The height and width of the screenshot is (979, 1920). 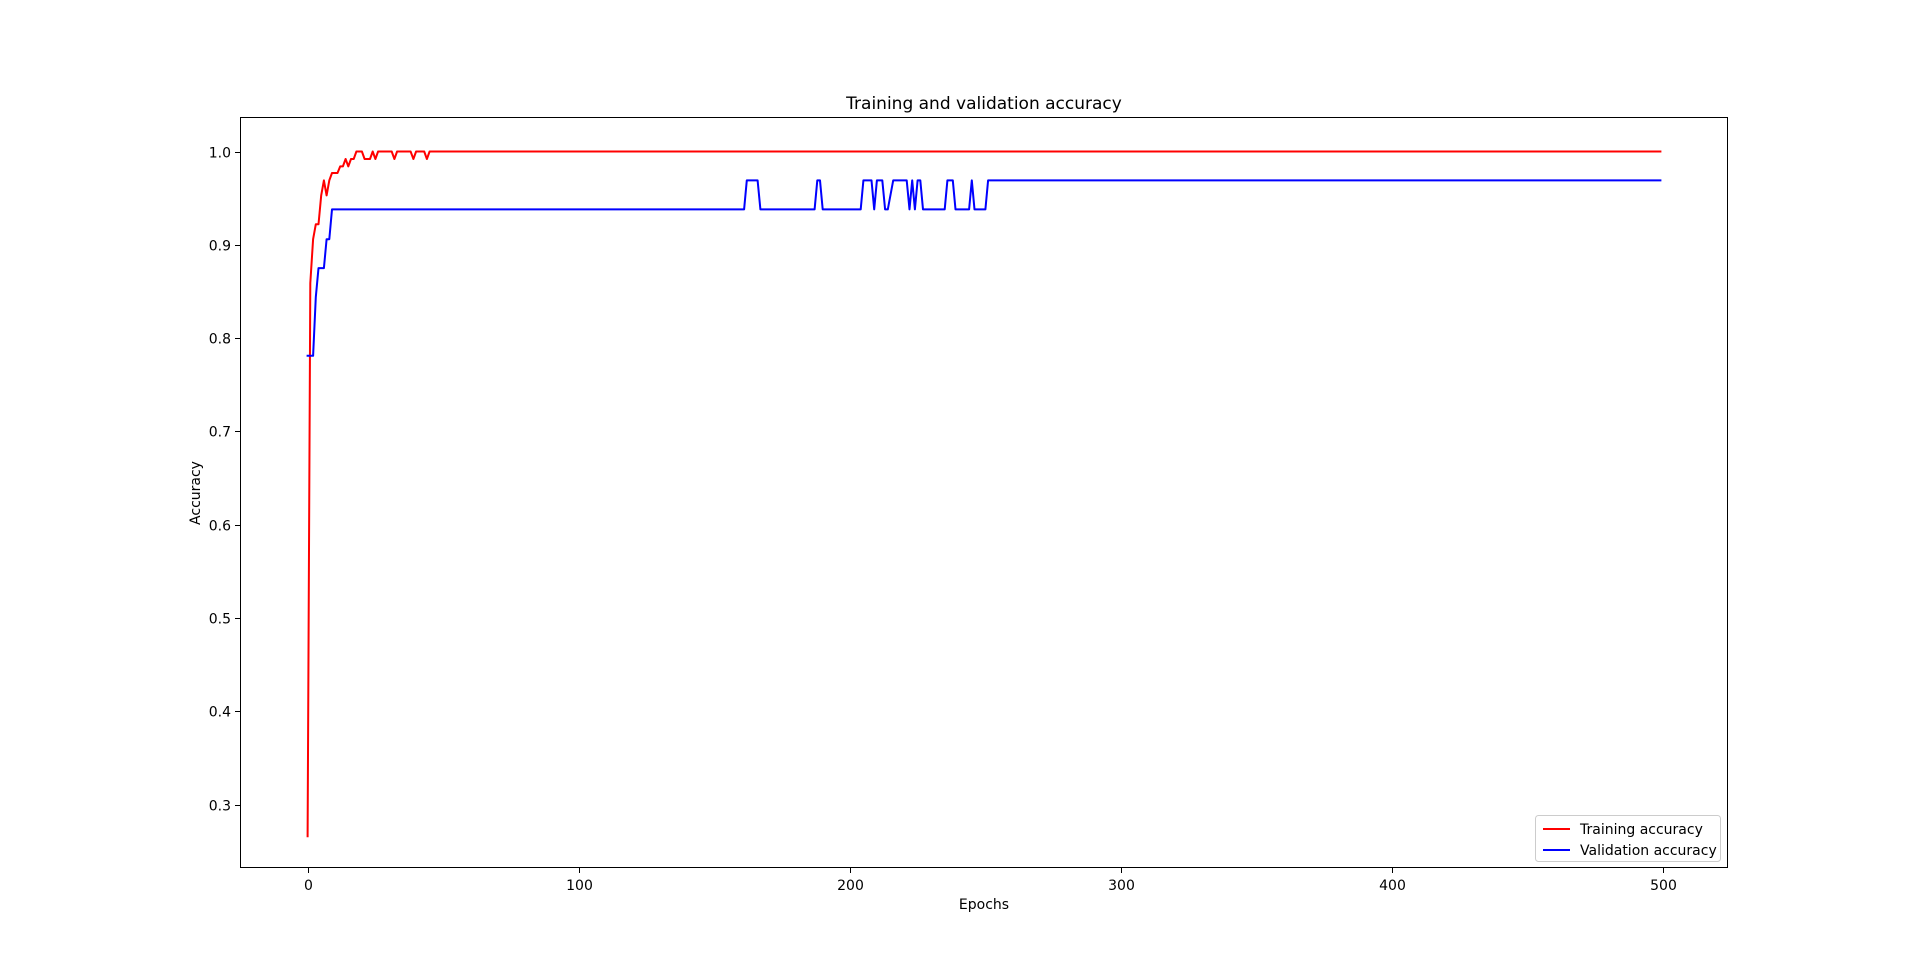 I want to click on x-tick-label: 0, so click(x=308, y=886).